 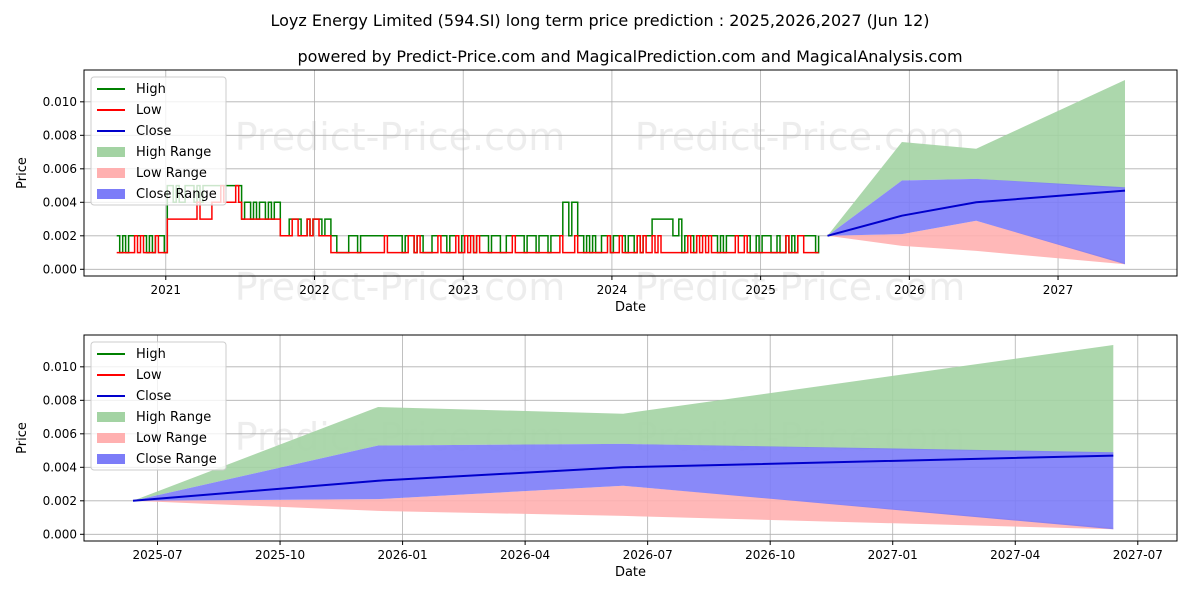 What do you see at coordinates (648, 555) in the screenshot?
I see `x-tick-label: 2026-07` at bounding box center [648, 555].